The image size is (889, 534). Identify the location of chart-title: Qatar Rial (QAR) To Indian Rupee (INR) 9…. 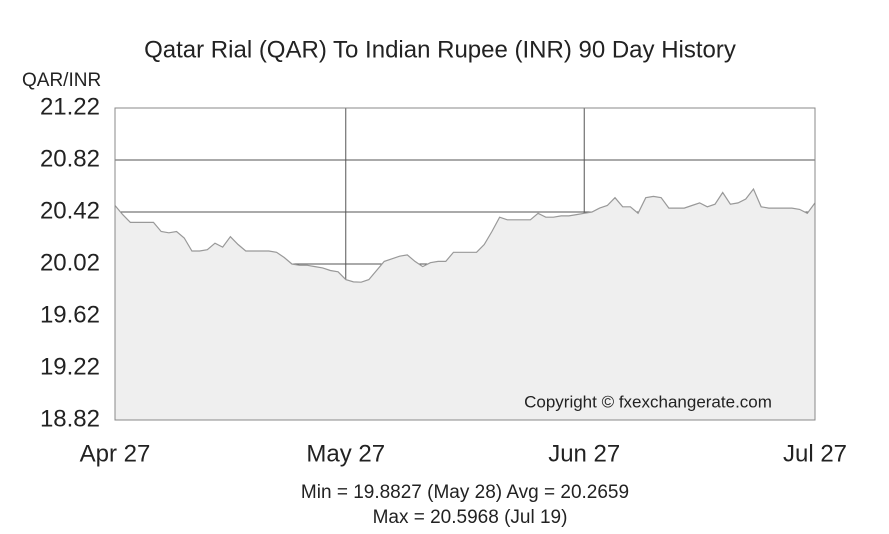
(440, 49).